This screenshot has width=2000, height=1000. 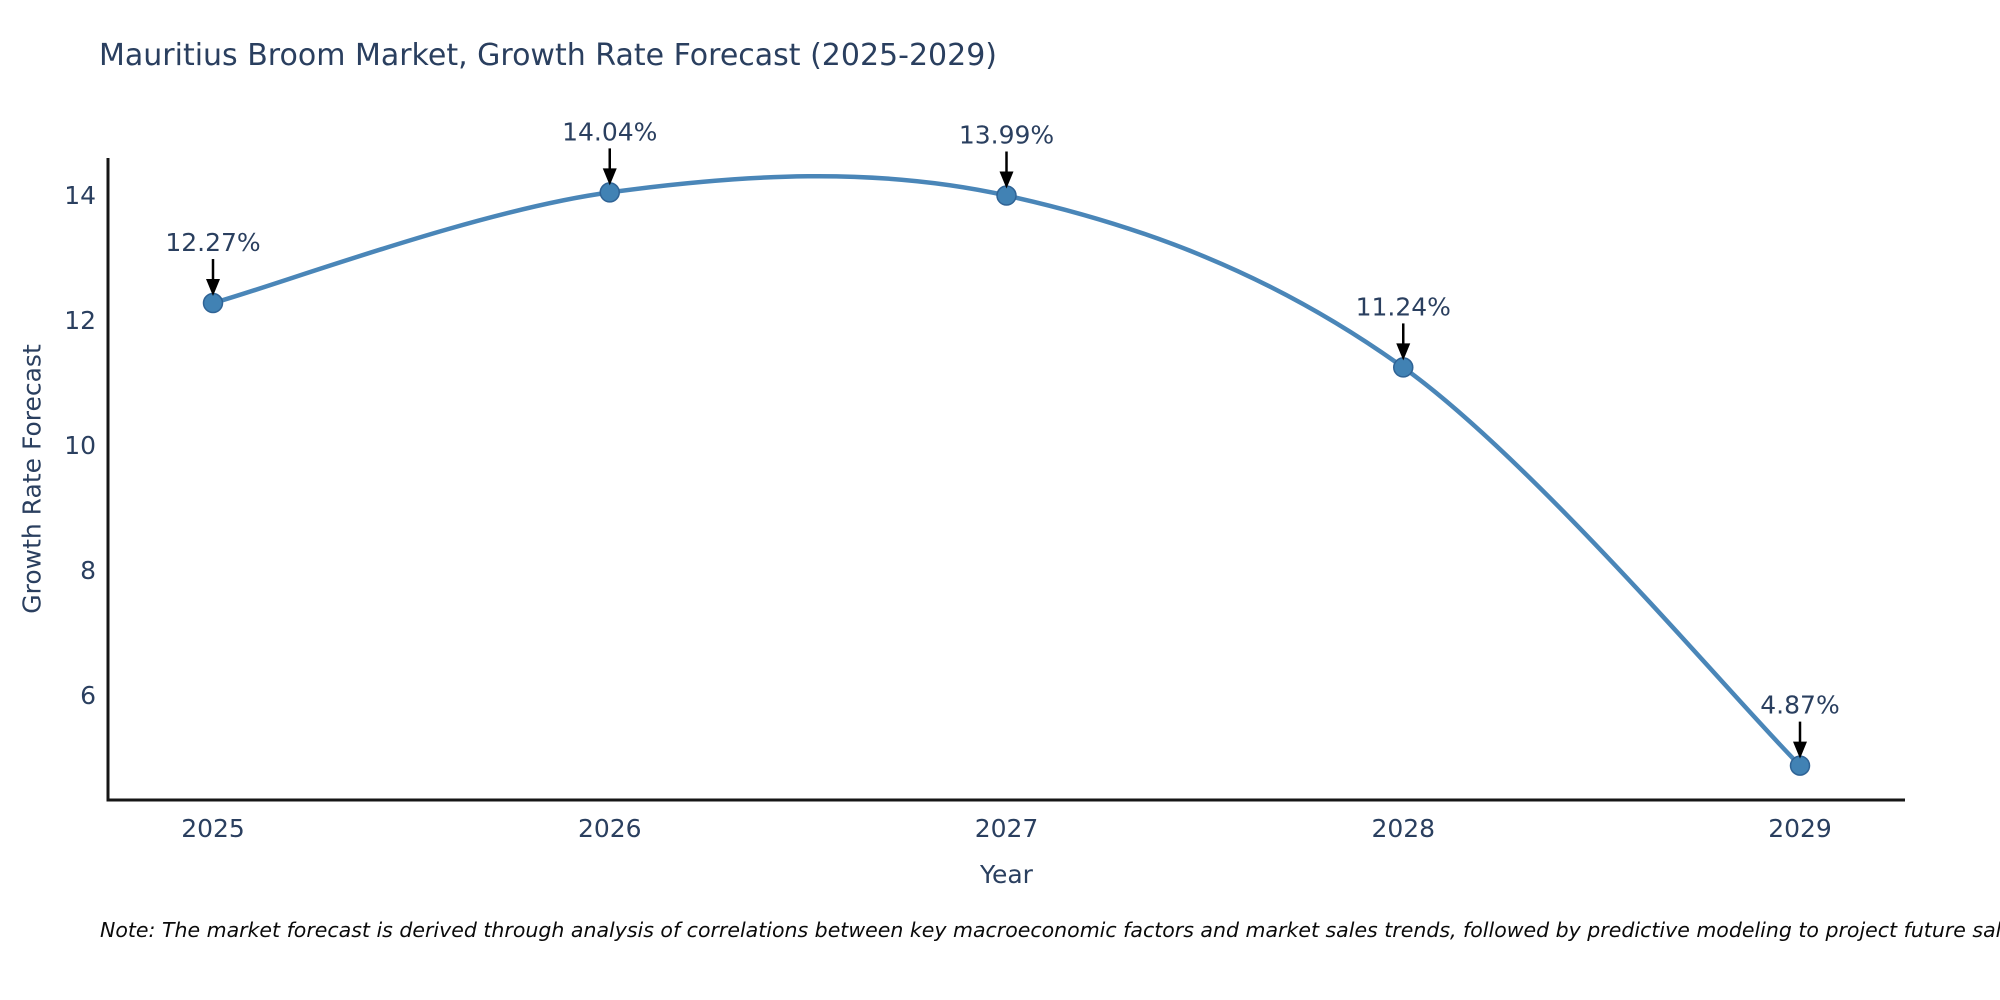 What do you see at coordinates (609, 131) in the screenshot?
I see `annotation-label: 14.04%` at bounding box center [609, 131].